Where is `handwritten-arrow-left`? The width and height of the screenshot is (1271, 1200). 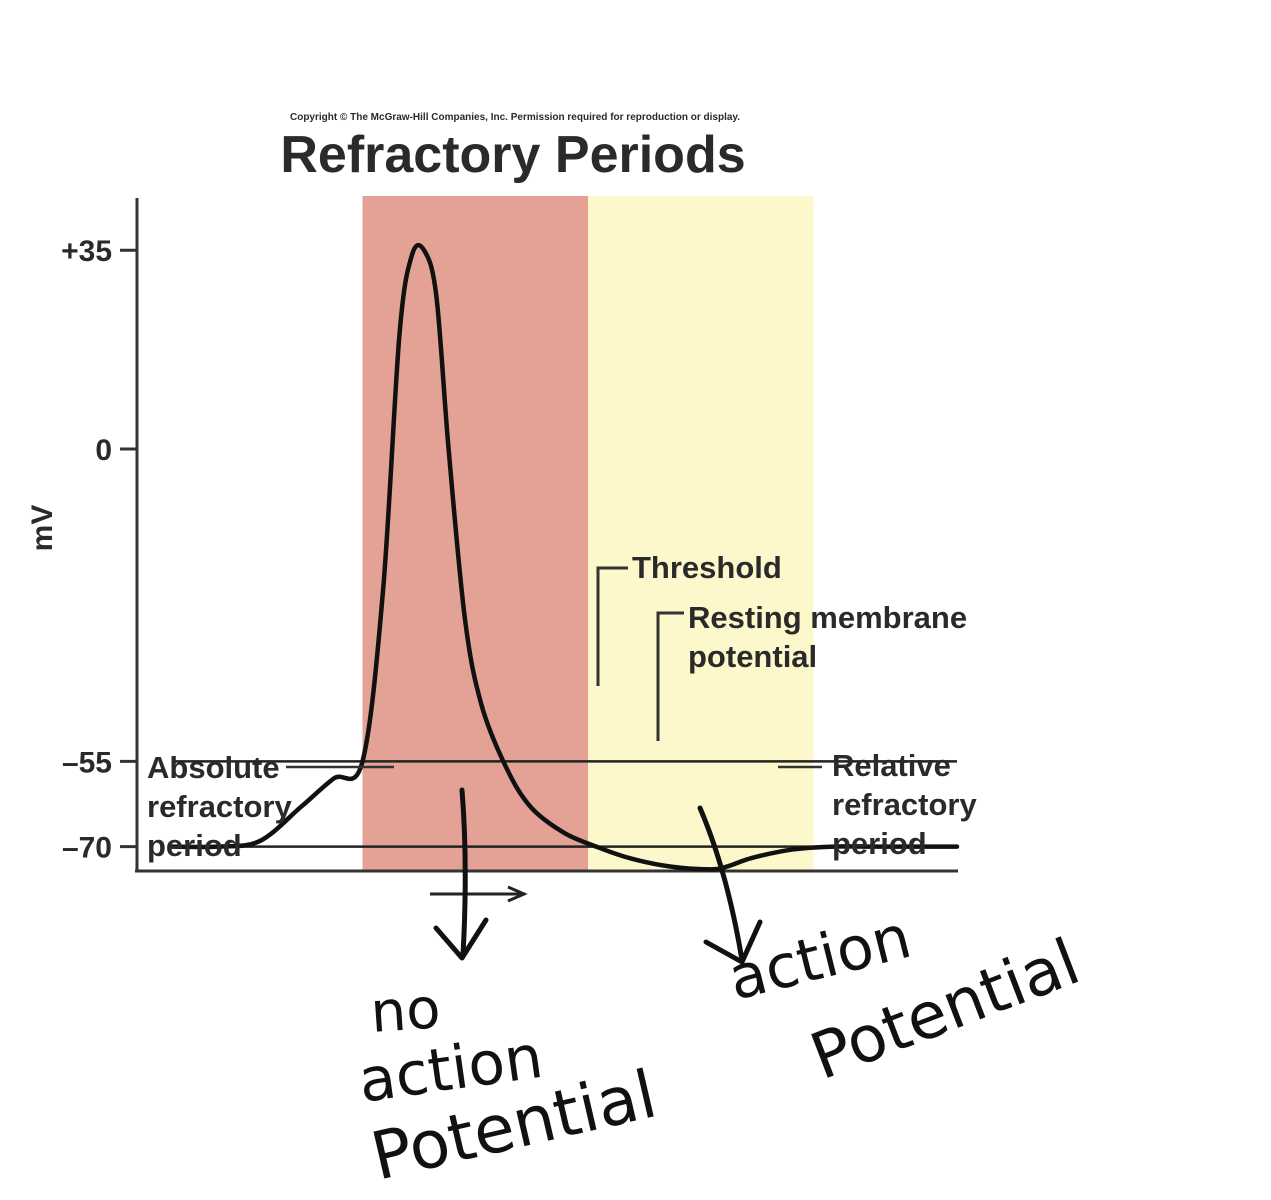
handwritten-arrow-left is located at coordinates (461, 874).